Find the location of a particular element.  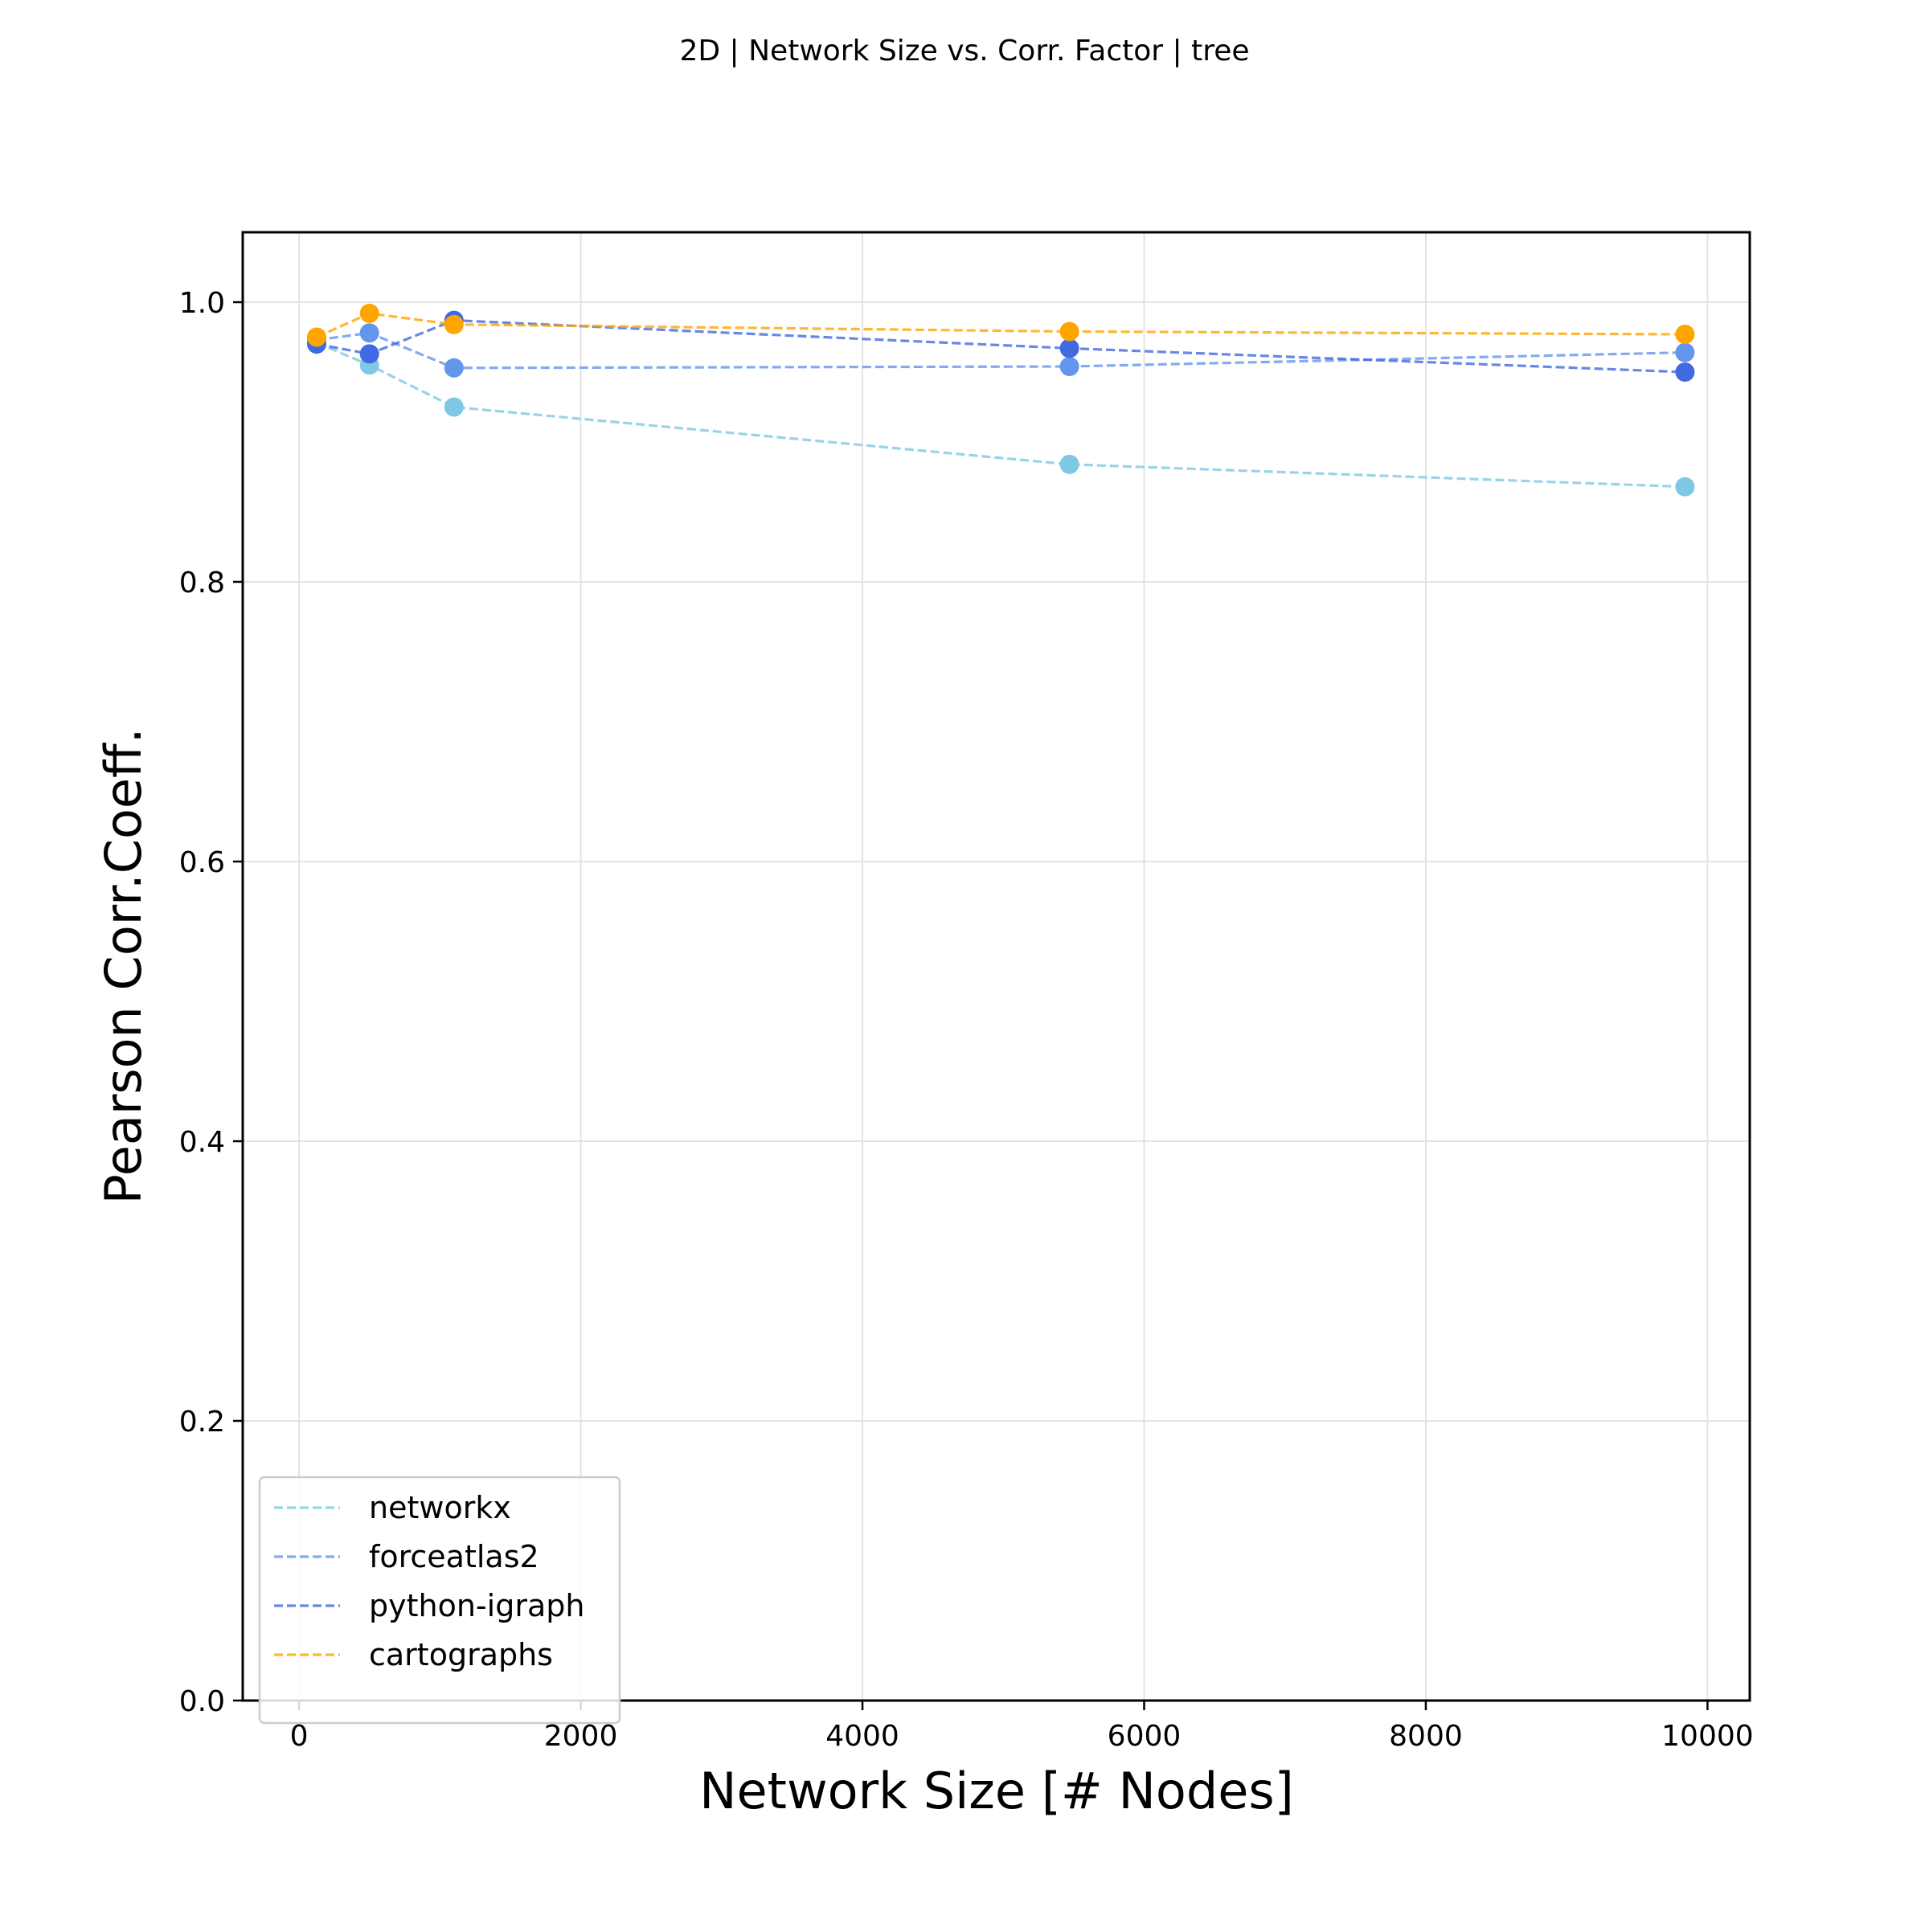

legend-label: forceatlas2 is located at coordinates (454, 1556).